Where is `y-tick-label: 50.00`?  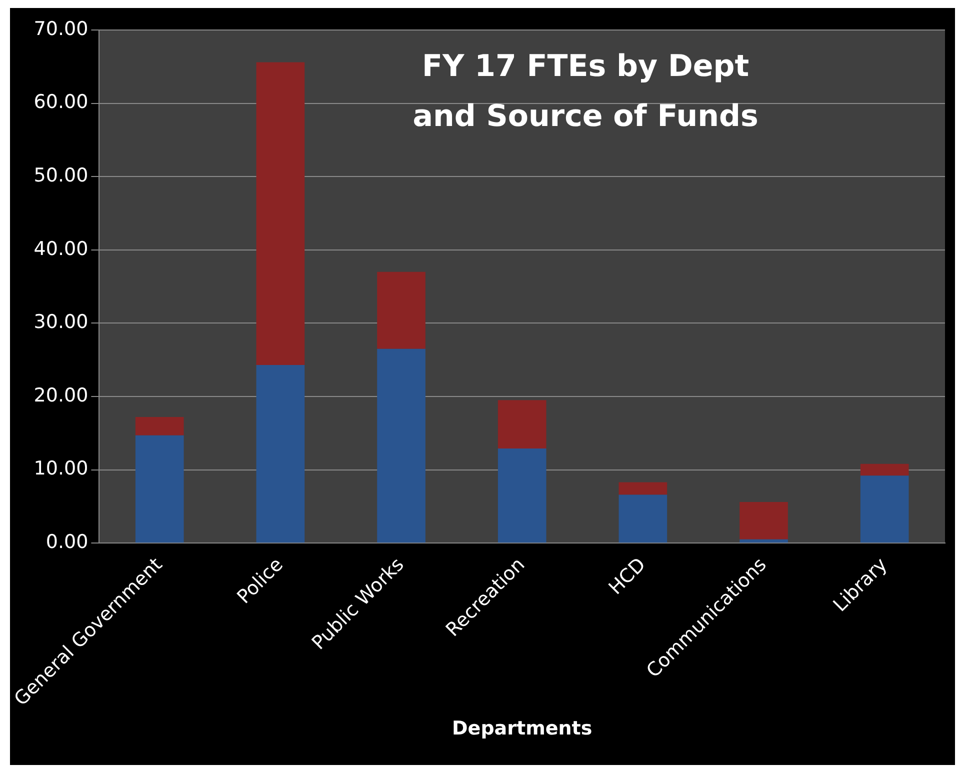
y-tick-label: 50.00 is located at coordinates (61, 175).